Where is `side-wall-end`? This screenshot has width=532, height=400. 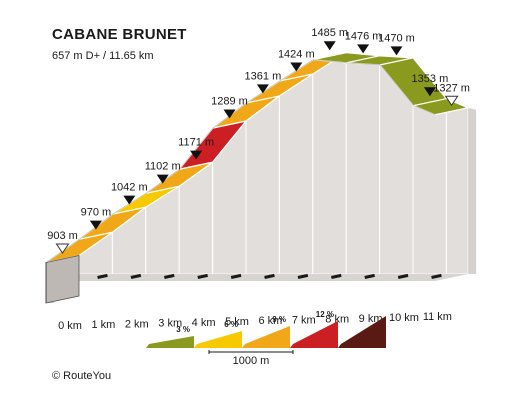
side-wall-end is located at coordinates (472, 190).